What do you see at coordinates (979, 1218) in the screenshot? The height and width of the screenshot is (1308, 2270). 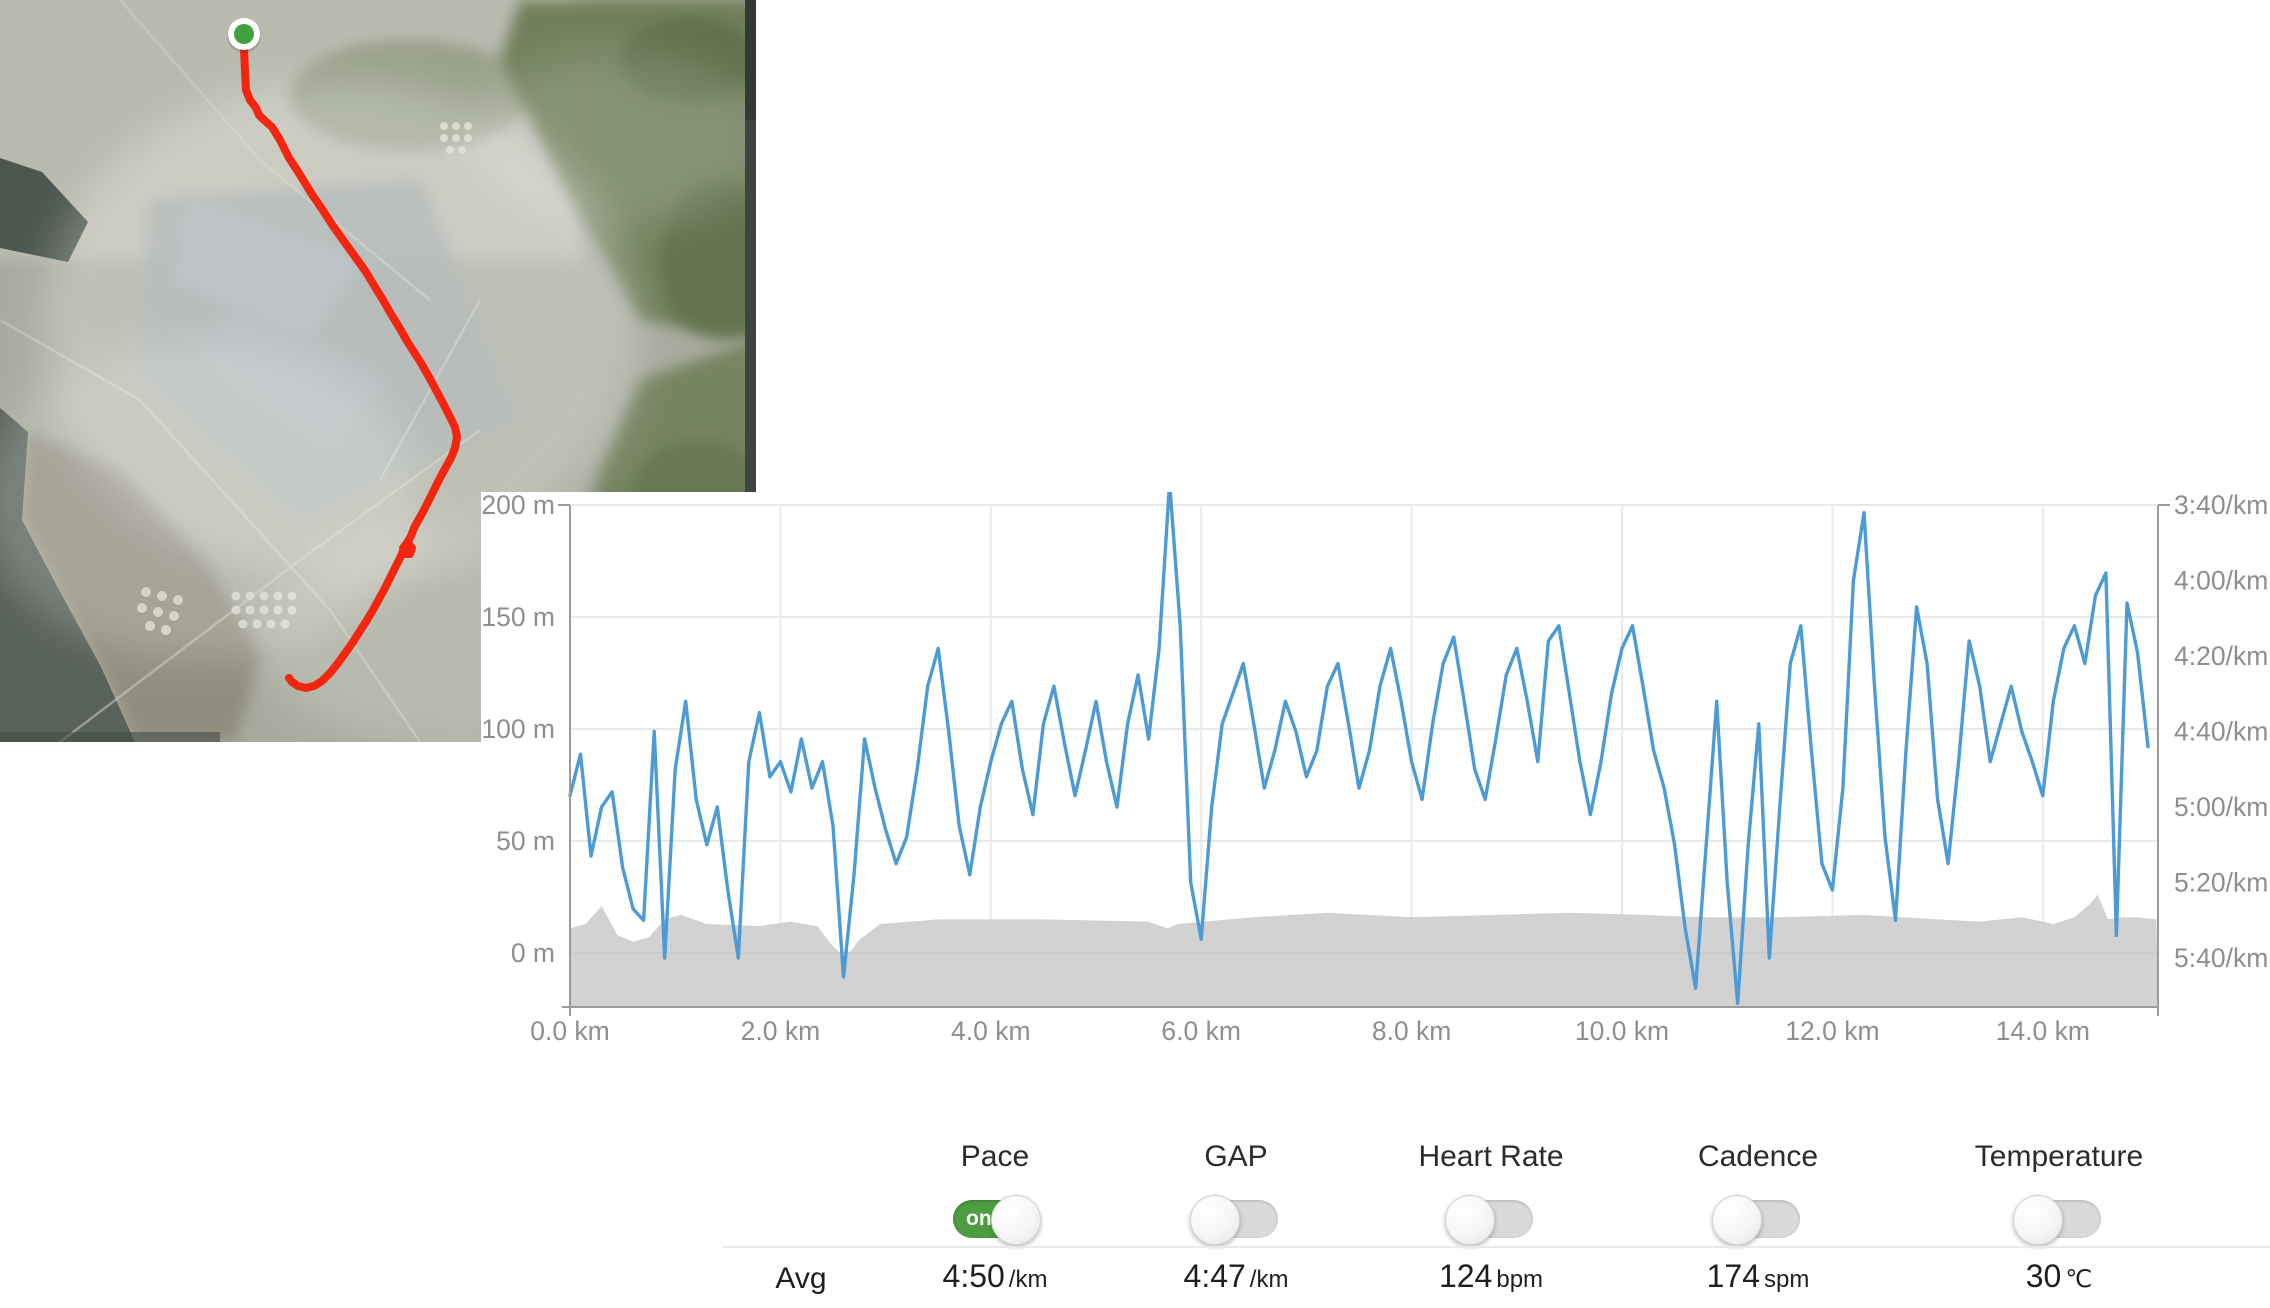 I see `toggle-on-text: on` at bounding box center [979, 1218].